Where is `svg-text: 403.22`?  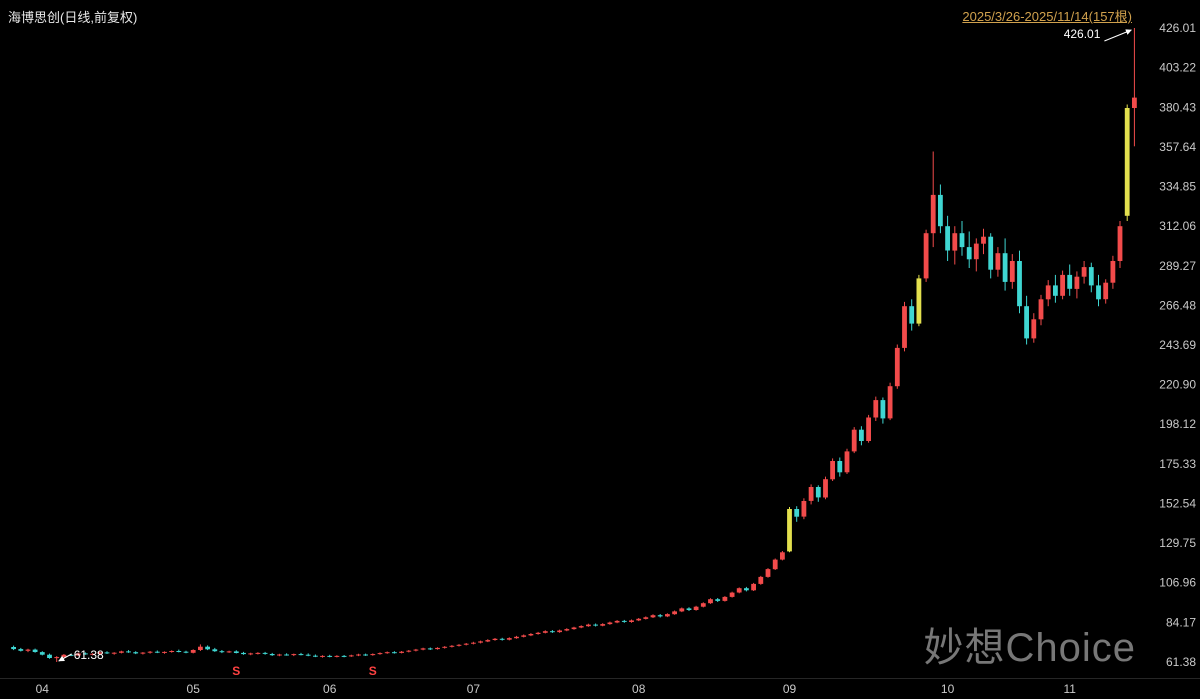
svg-text: 403.22 is located at coordinates (1177, 68).